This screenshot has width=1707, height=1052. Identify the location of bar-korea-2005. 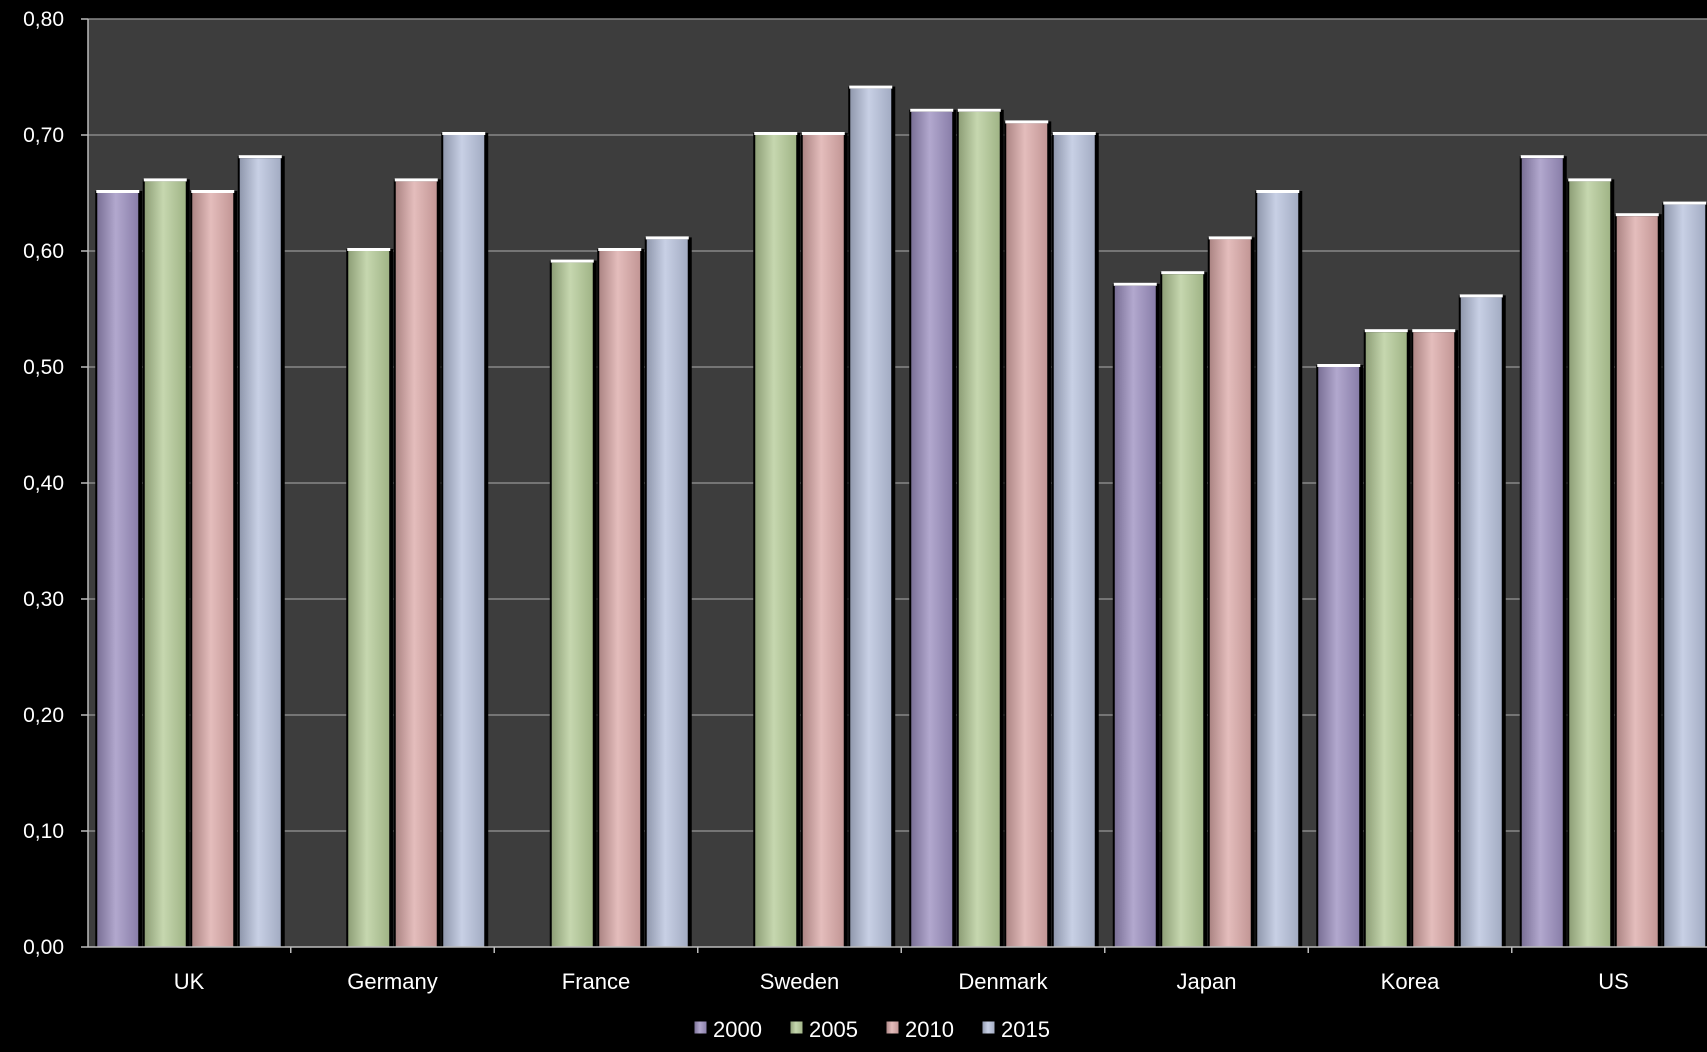
(1386, 639).